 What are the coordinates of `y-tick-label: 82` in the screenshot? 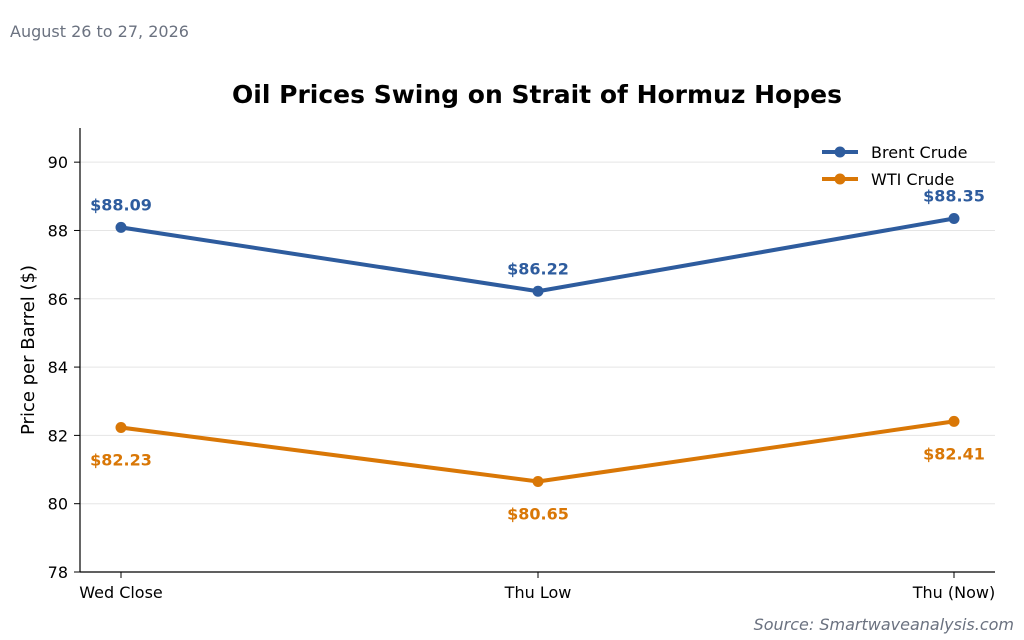 It's located at (58, 435).